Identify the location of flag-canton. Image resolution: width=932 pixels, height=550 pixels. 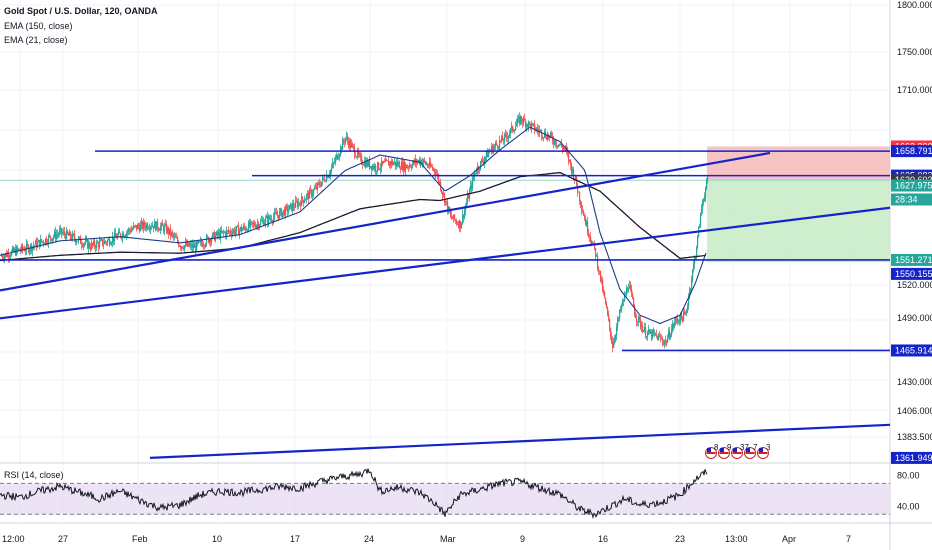
(709, 450).